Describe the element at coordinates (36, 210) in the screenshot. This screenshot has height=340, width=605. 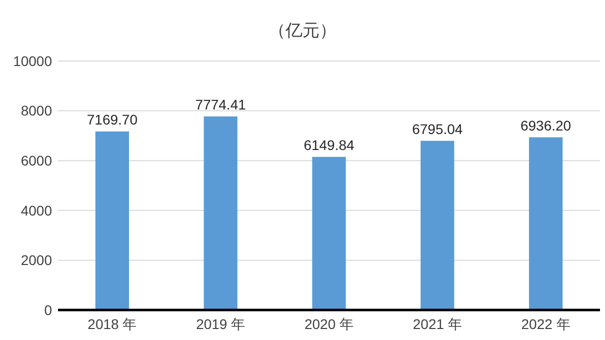
I see `y-tick-label: 4000` at that location.